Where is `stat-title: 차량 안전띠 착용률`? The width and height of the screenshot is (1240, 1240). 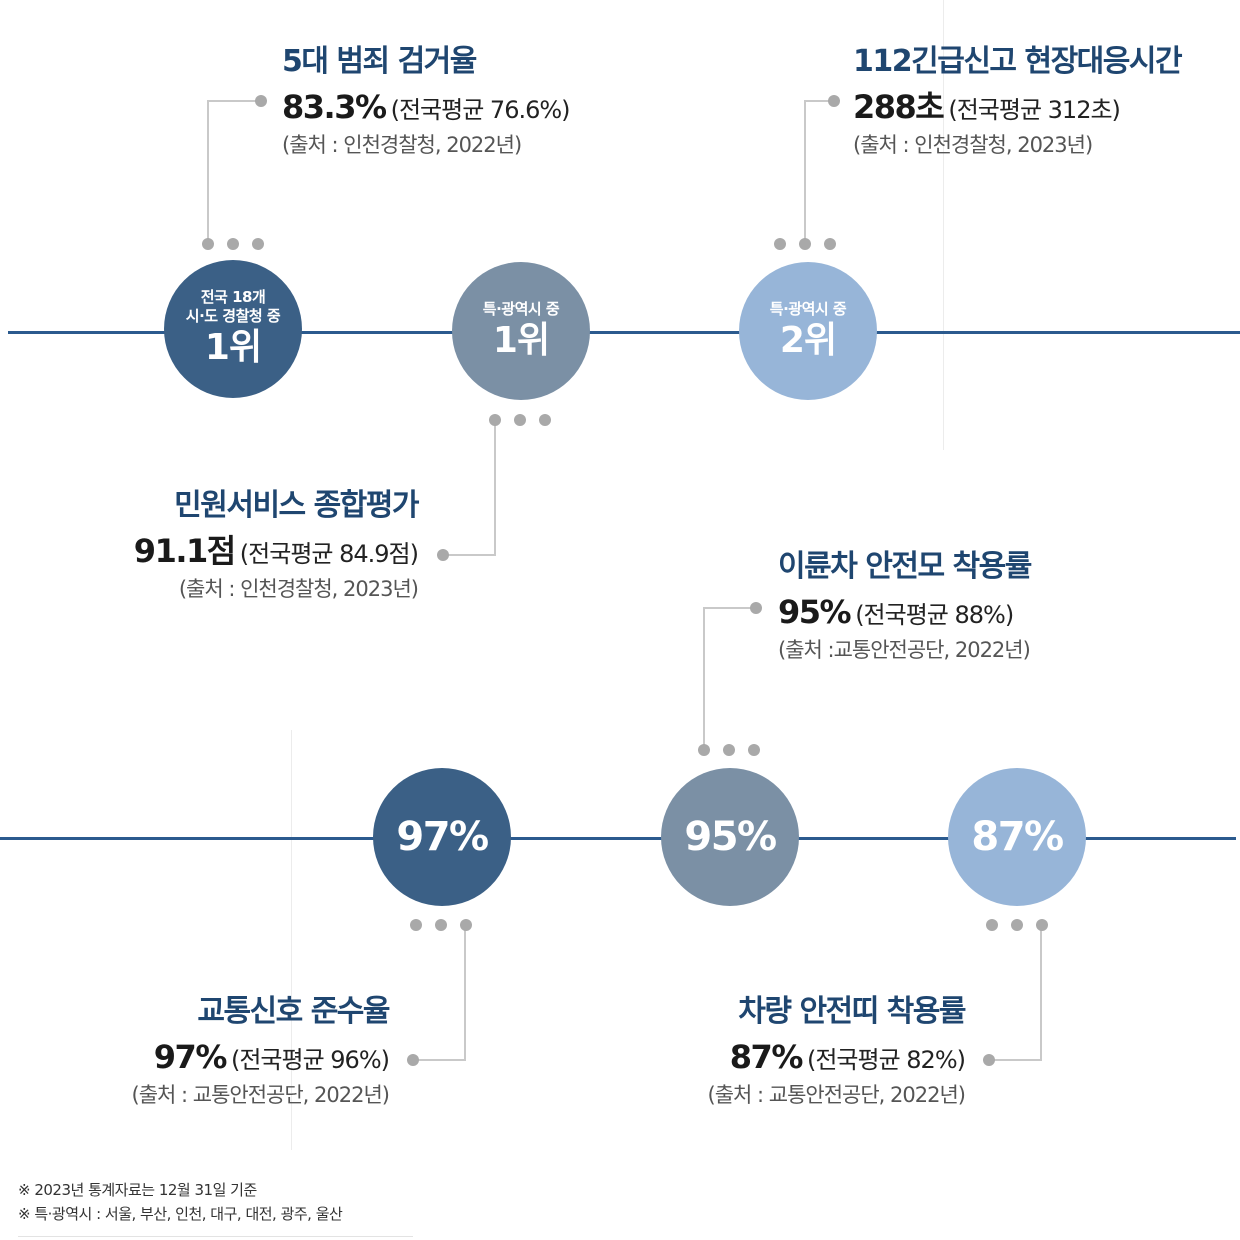 stat-title: 차량 안전띠 착용률 is located at coordinates (852, 1011).